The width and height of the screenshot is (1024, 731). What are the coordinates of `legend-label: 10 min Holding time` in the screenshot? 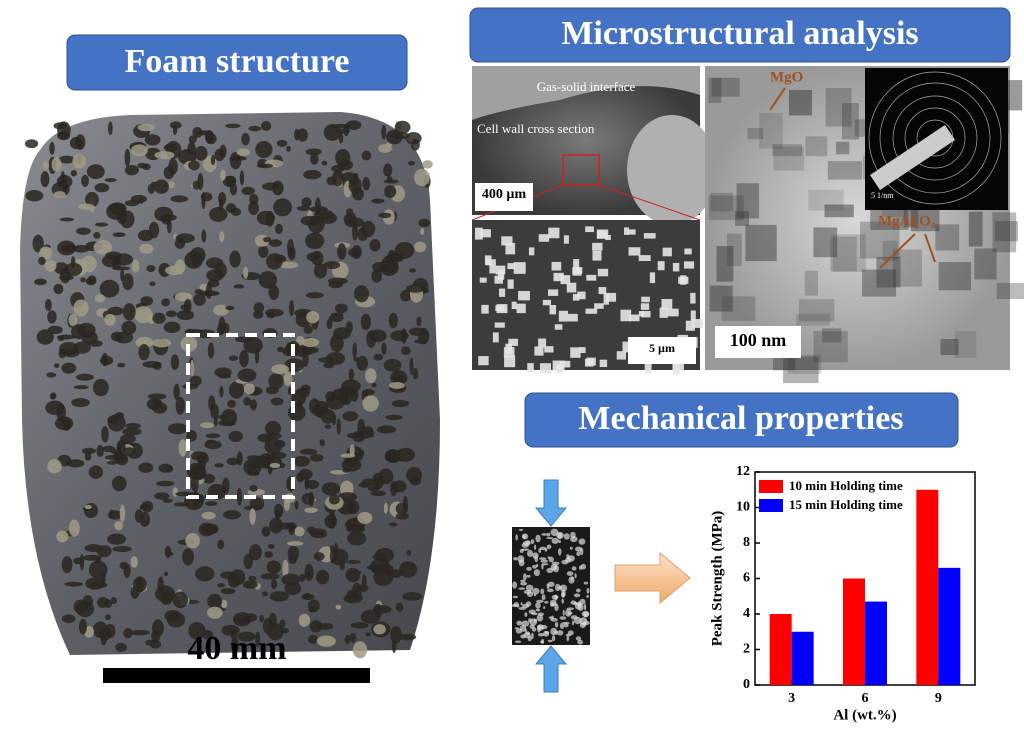 It's located at (846, 485).